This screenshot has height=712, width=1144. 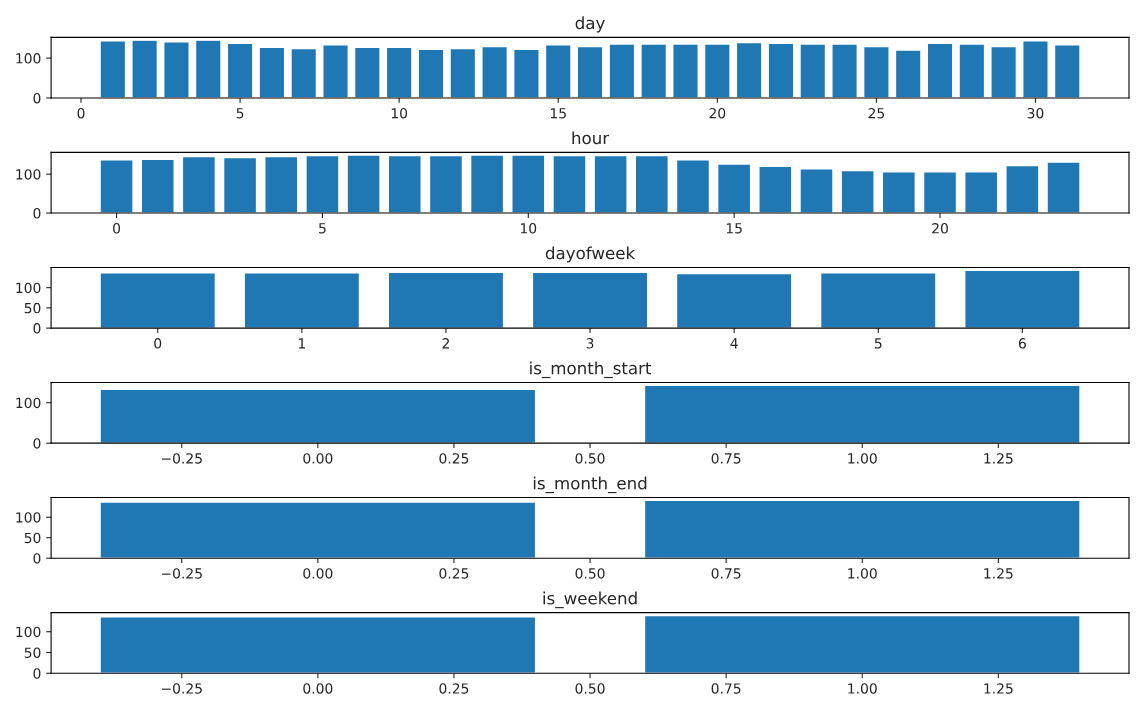 I want to click on x-tick-label: 3, so click(x=590, y=343).